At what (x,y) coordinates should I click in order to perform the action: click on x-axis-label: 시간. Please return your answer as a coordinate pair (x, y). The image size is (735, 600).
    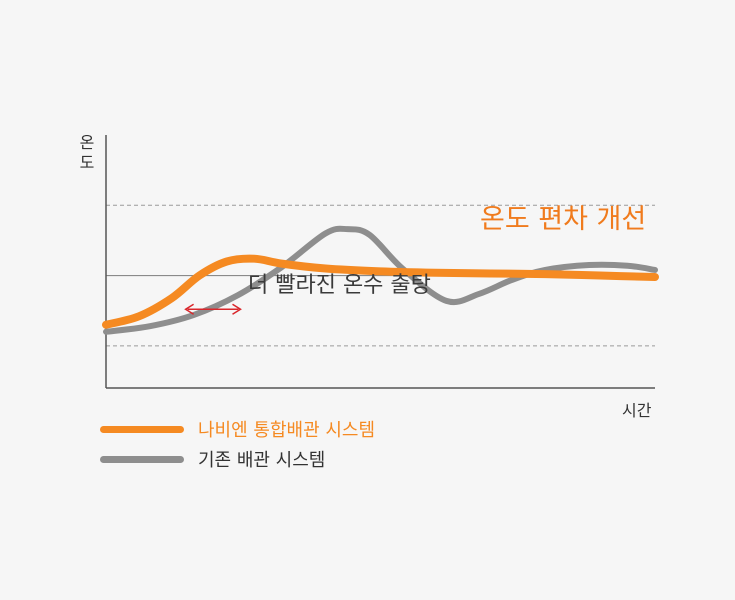
    Looking at the image, I should click on (637, 410).